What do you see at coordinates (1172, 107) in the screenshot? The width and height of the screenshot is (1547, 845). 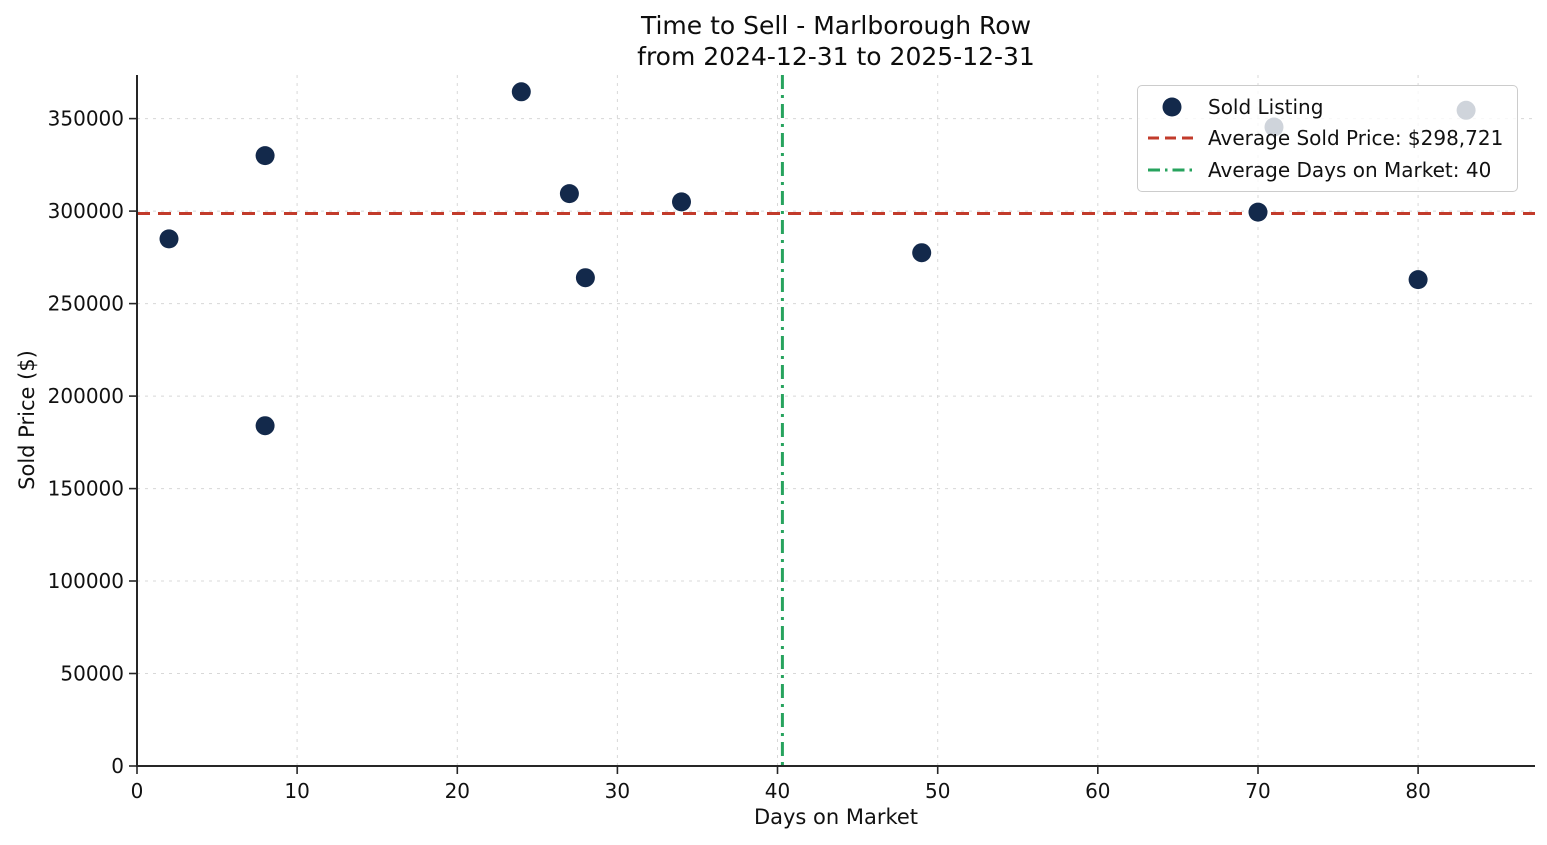 I see `scatter-dot-icon` at bounding box center [1172, 107].